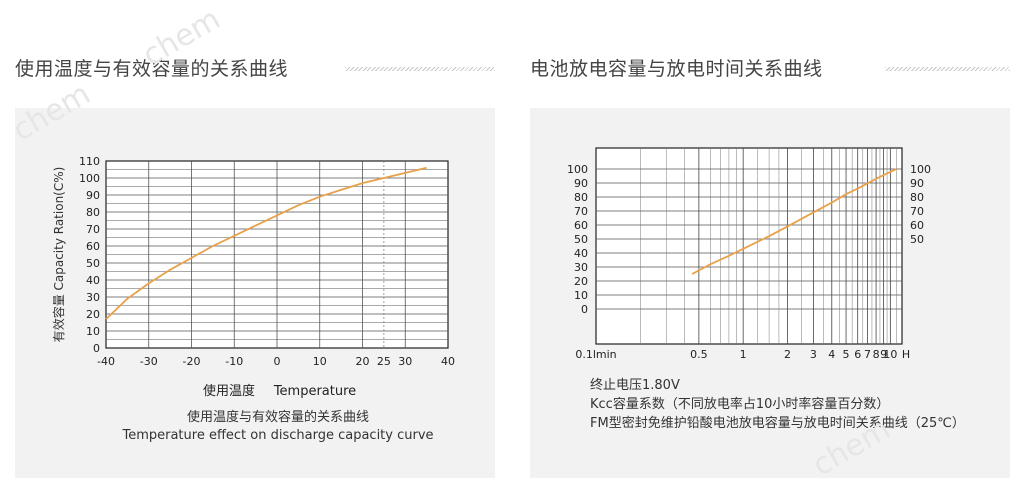  What do you see at coordinates (917, 225) in the screenshot?
I see `y-tick-label-right: 60` at bounding box center [917, 225].